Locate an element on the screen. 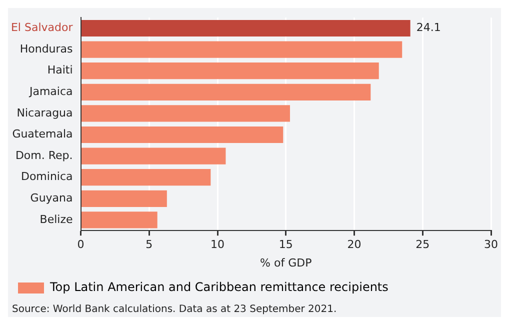 This screenshot has width=509, height=331. x-tick-label: 10 is located at coordinates (217, 245).